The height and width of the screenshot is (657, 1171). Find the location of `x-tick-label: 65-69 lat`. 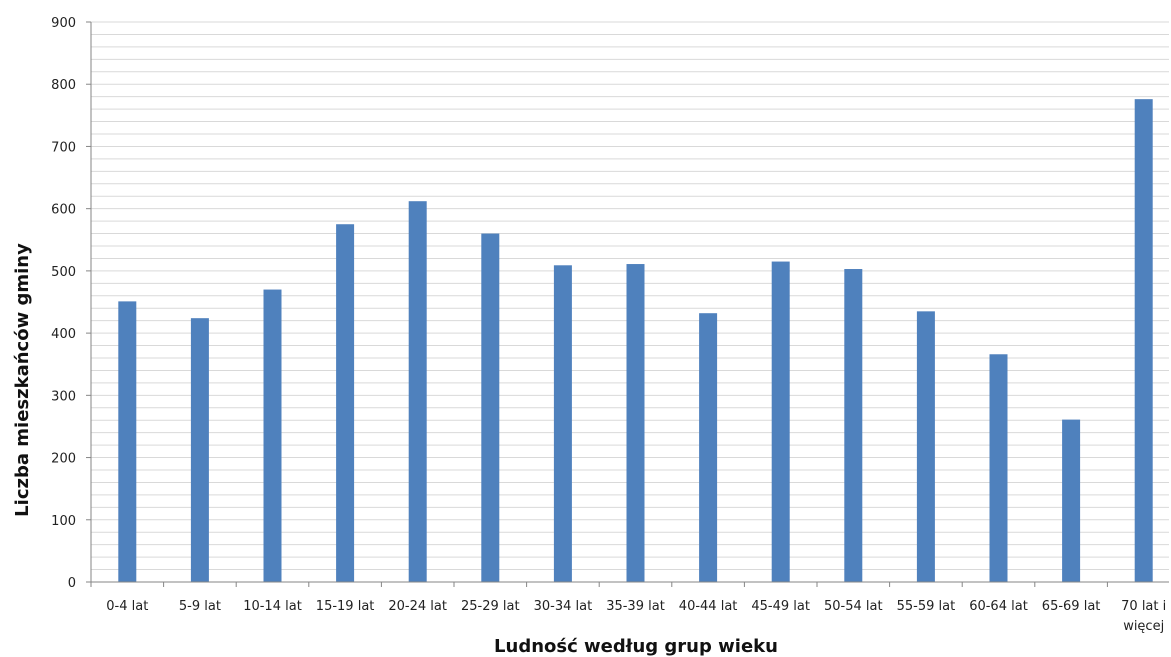

x-tick-label: 65-69 lat is located at coordinates (1071, 606).